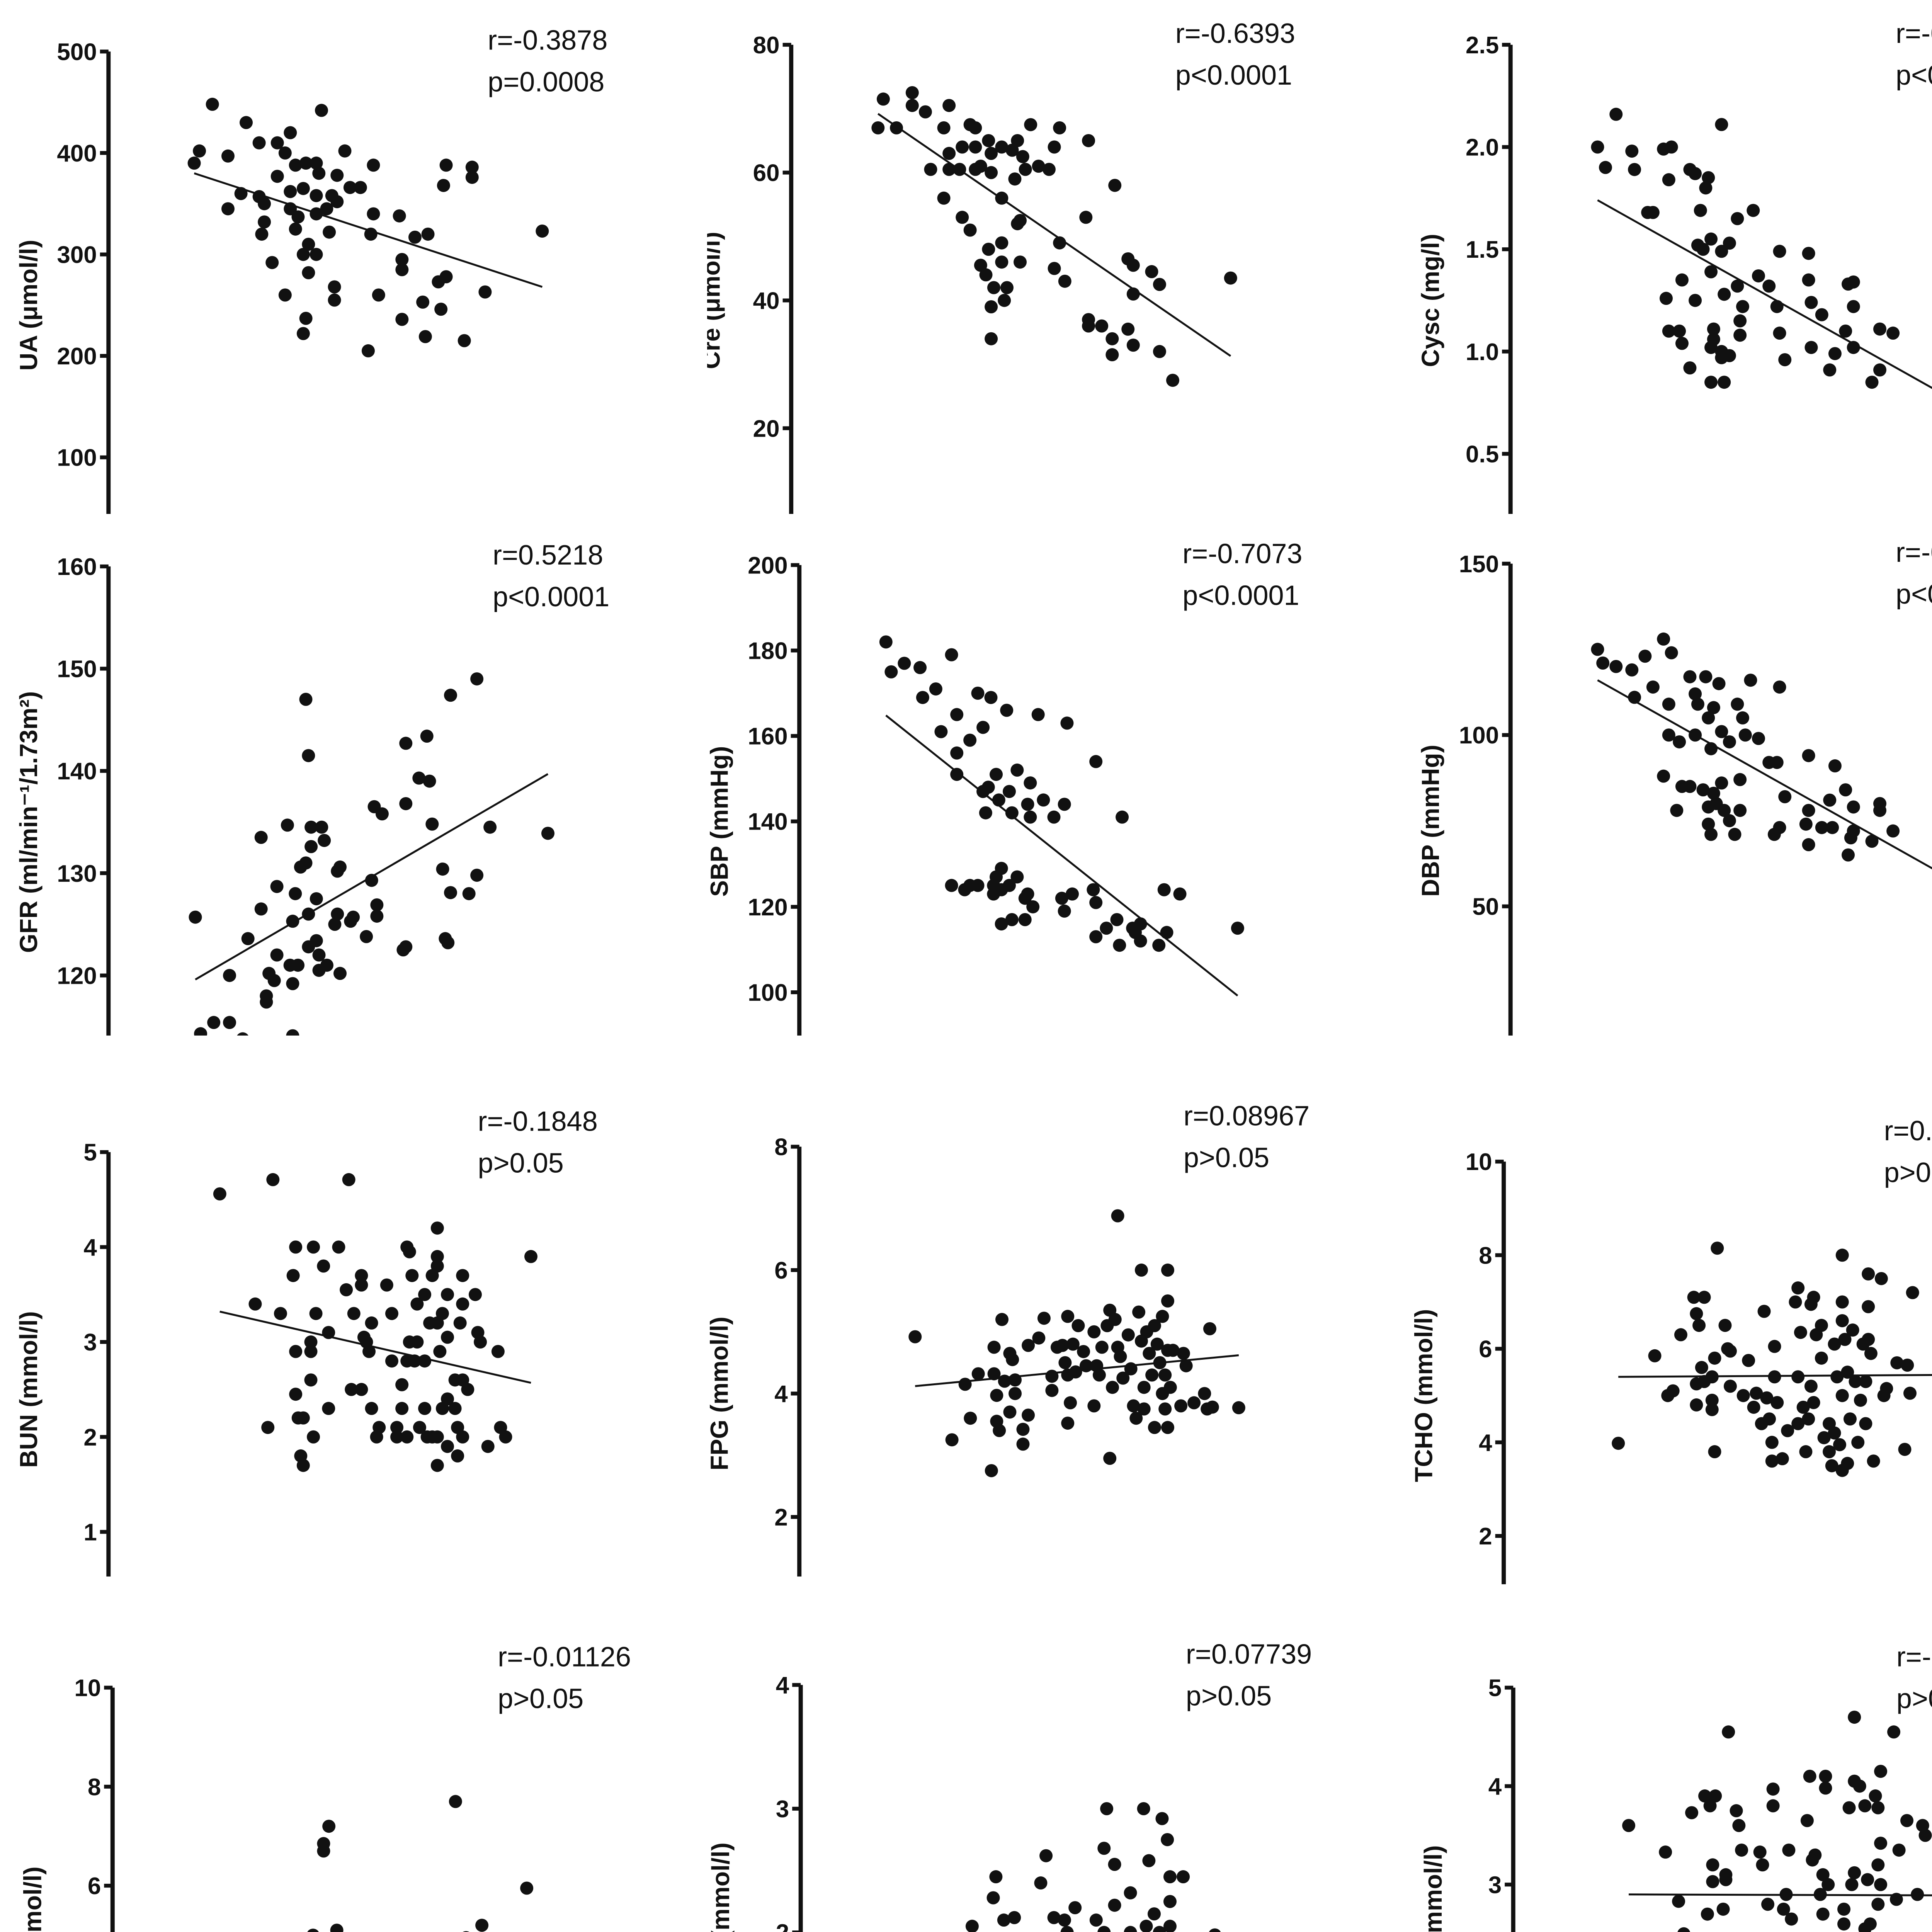 This screenshot has width=1932, height=1932. Describe the element at coordinates (546, 82) in the screenshot. I see `p-value-label: p=0.0008` at that location.